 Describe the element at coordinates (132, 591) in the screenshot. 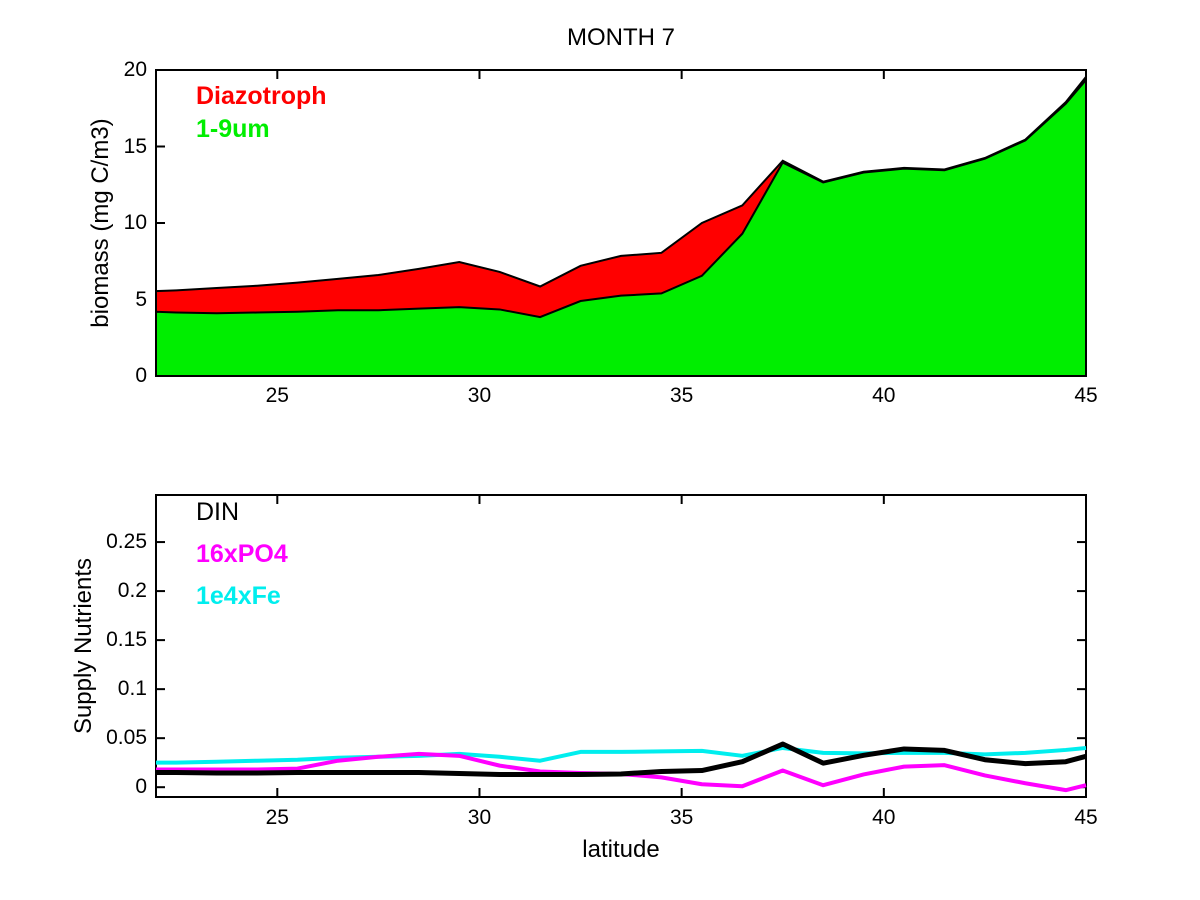

I see `y-tick-label: 0.2` at that location.